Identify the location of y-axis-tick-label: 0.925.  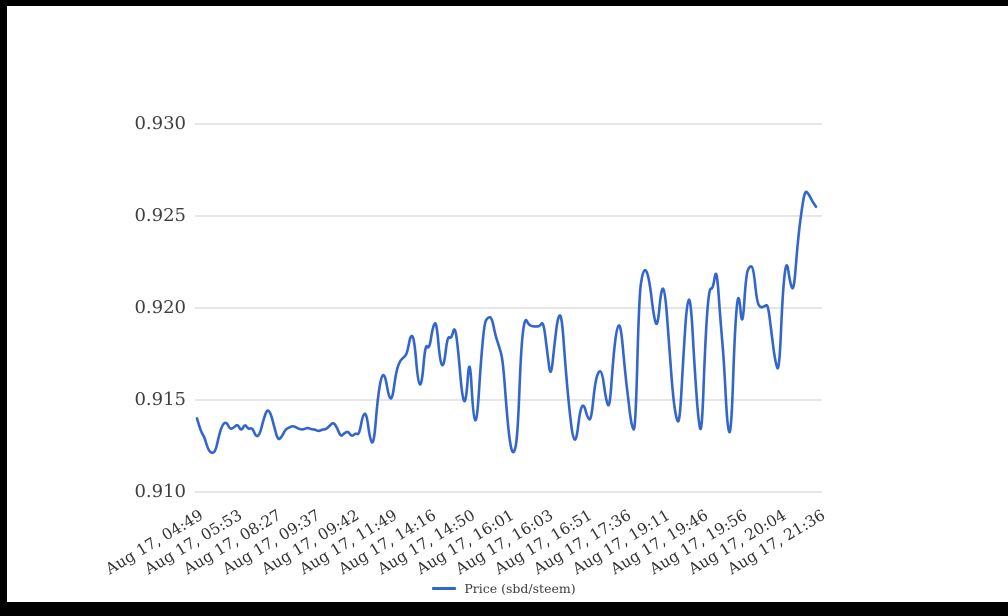
(160, 215).